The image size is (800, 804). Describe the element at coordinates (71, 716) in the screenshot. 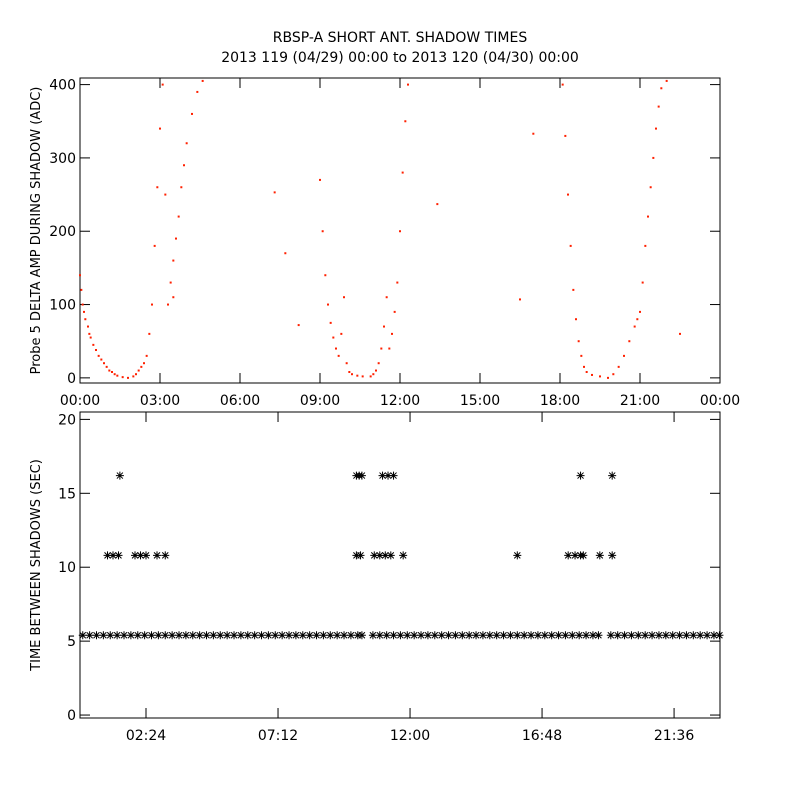

I see `y-tick-label: 0` at that location.